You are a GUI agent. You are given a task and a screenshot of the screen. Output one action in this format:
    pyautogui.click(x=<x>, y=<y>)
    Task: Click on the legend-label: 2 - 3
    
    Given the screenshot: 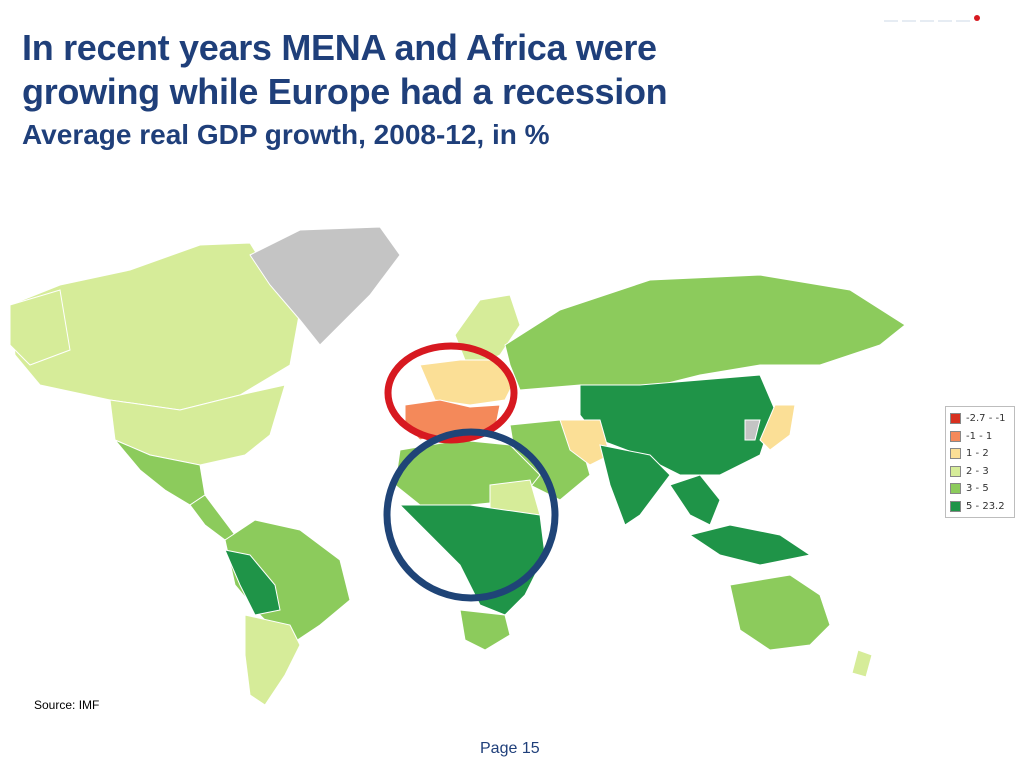 What is the action you would take?
    pyautogui.click(x=977, y=471)
    